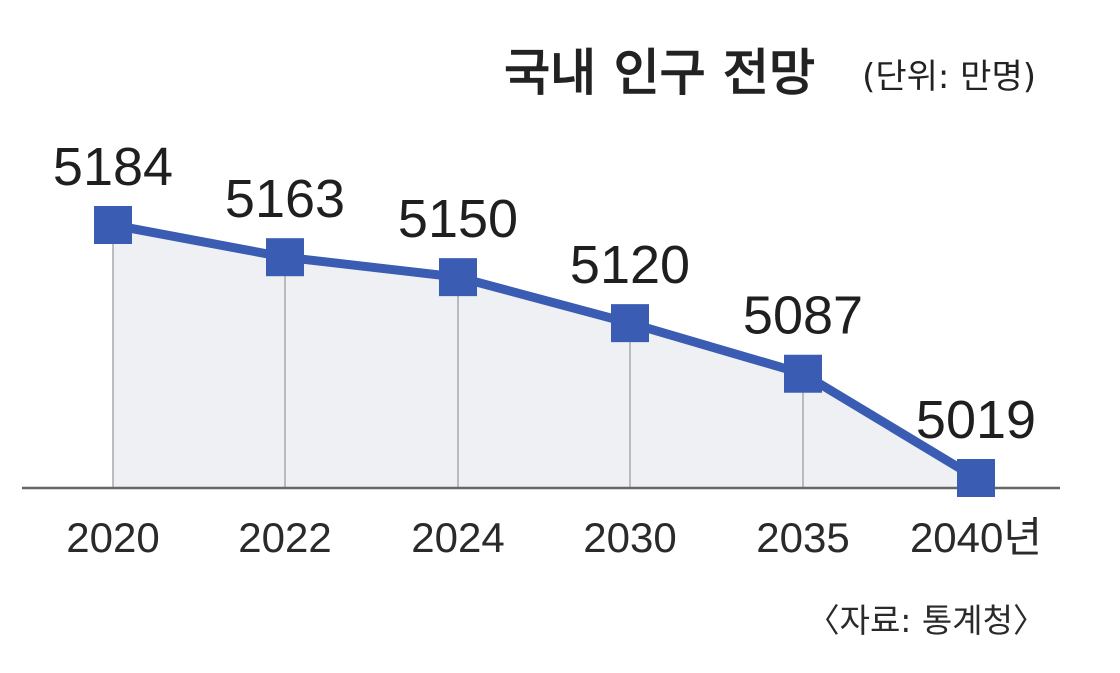 The width and height of the screenshot is (1120, 673). Describe the element at coordinates (284, 537) in the screenshot. I see `x-tick-label-1: 2022` at that location.